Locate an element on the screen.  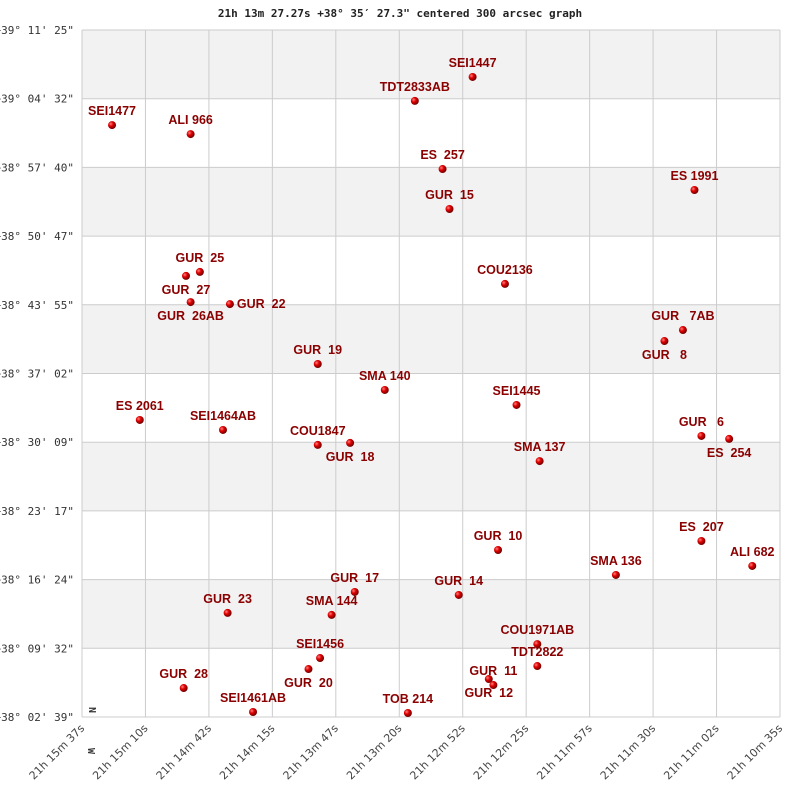
star-point: GUR 28 is located at coordinates (183, 680).